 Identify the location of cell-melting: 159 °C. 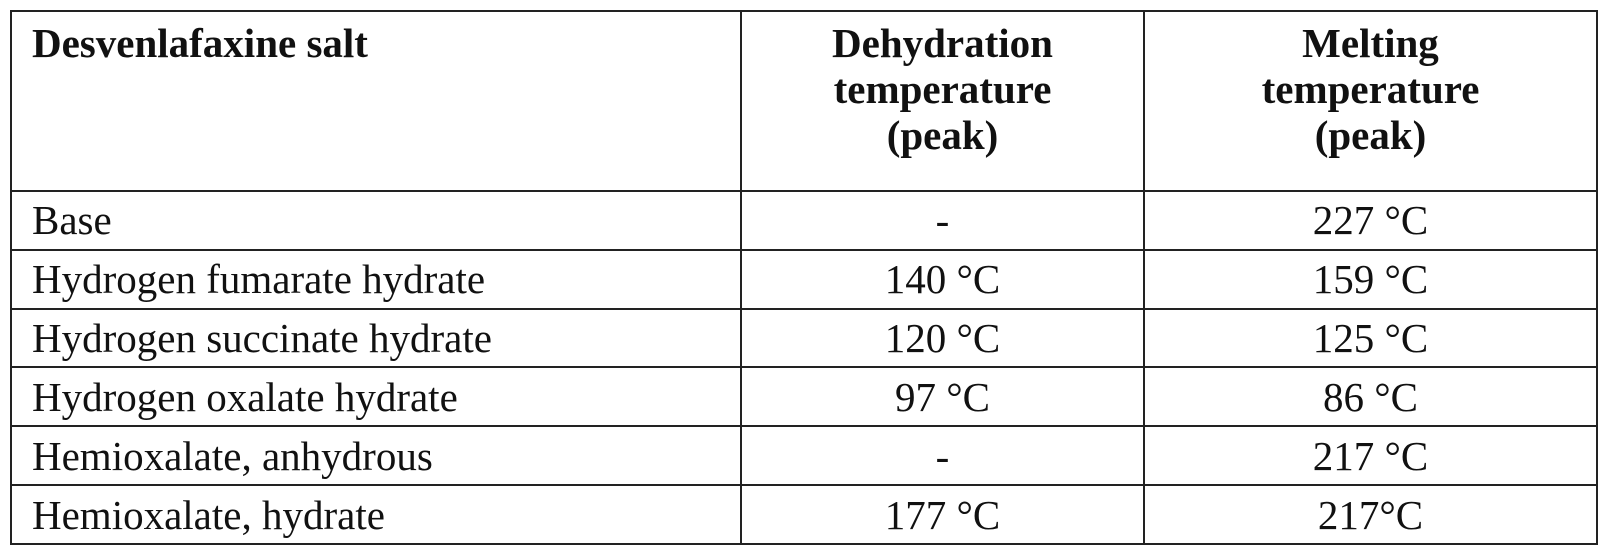
(1370, 279).